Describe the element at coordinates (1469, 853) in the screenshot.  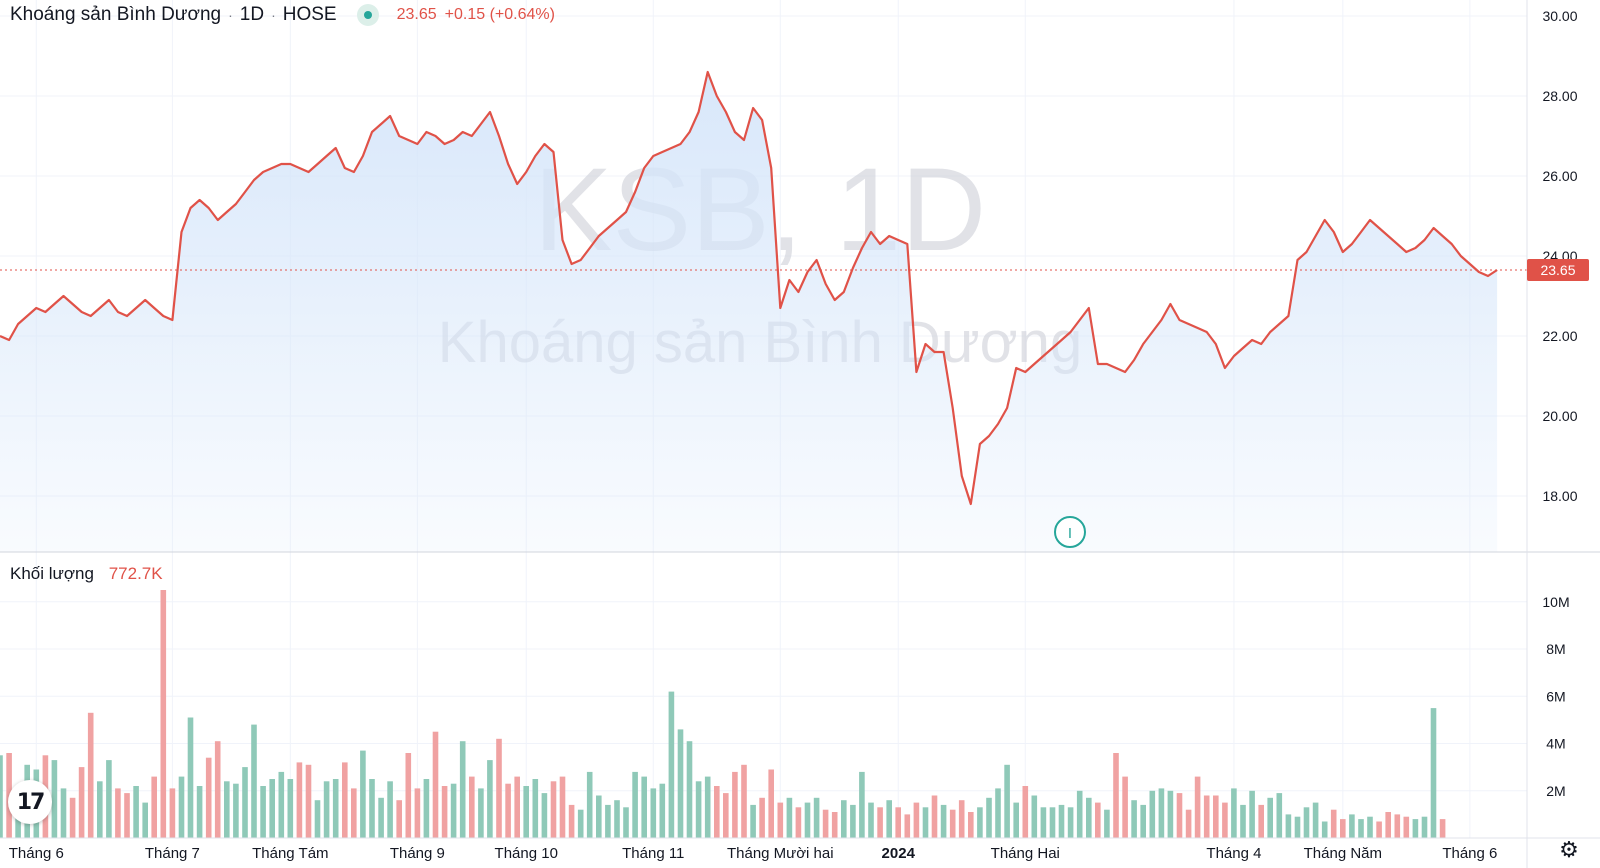
I see `time-axis-tick: Tháng 6` at that location.